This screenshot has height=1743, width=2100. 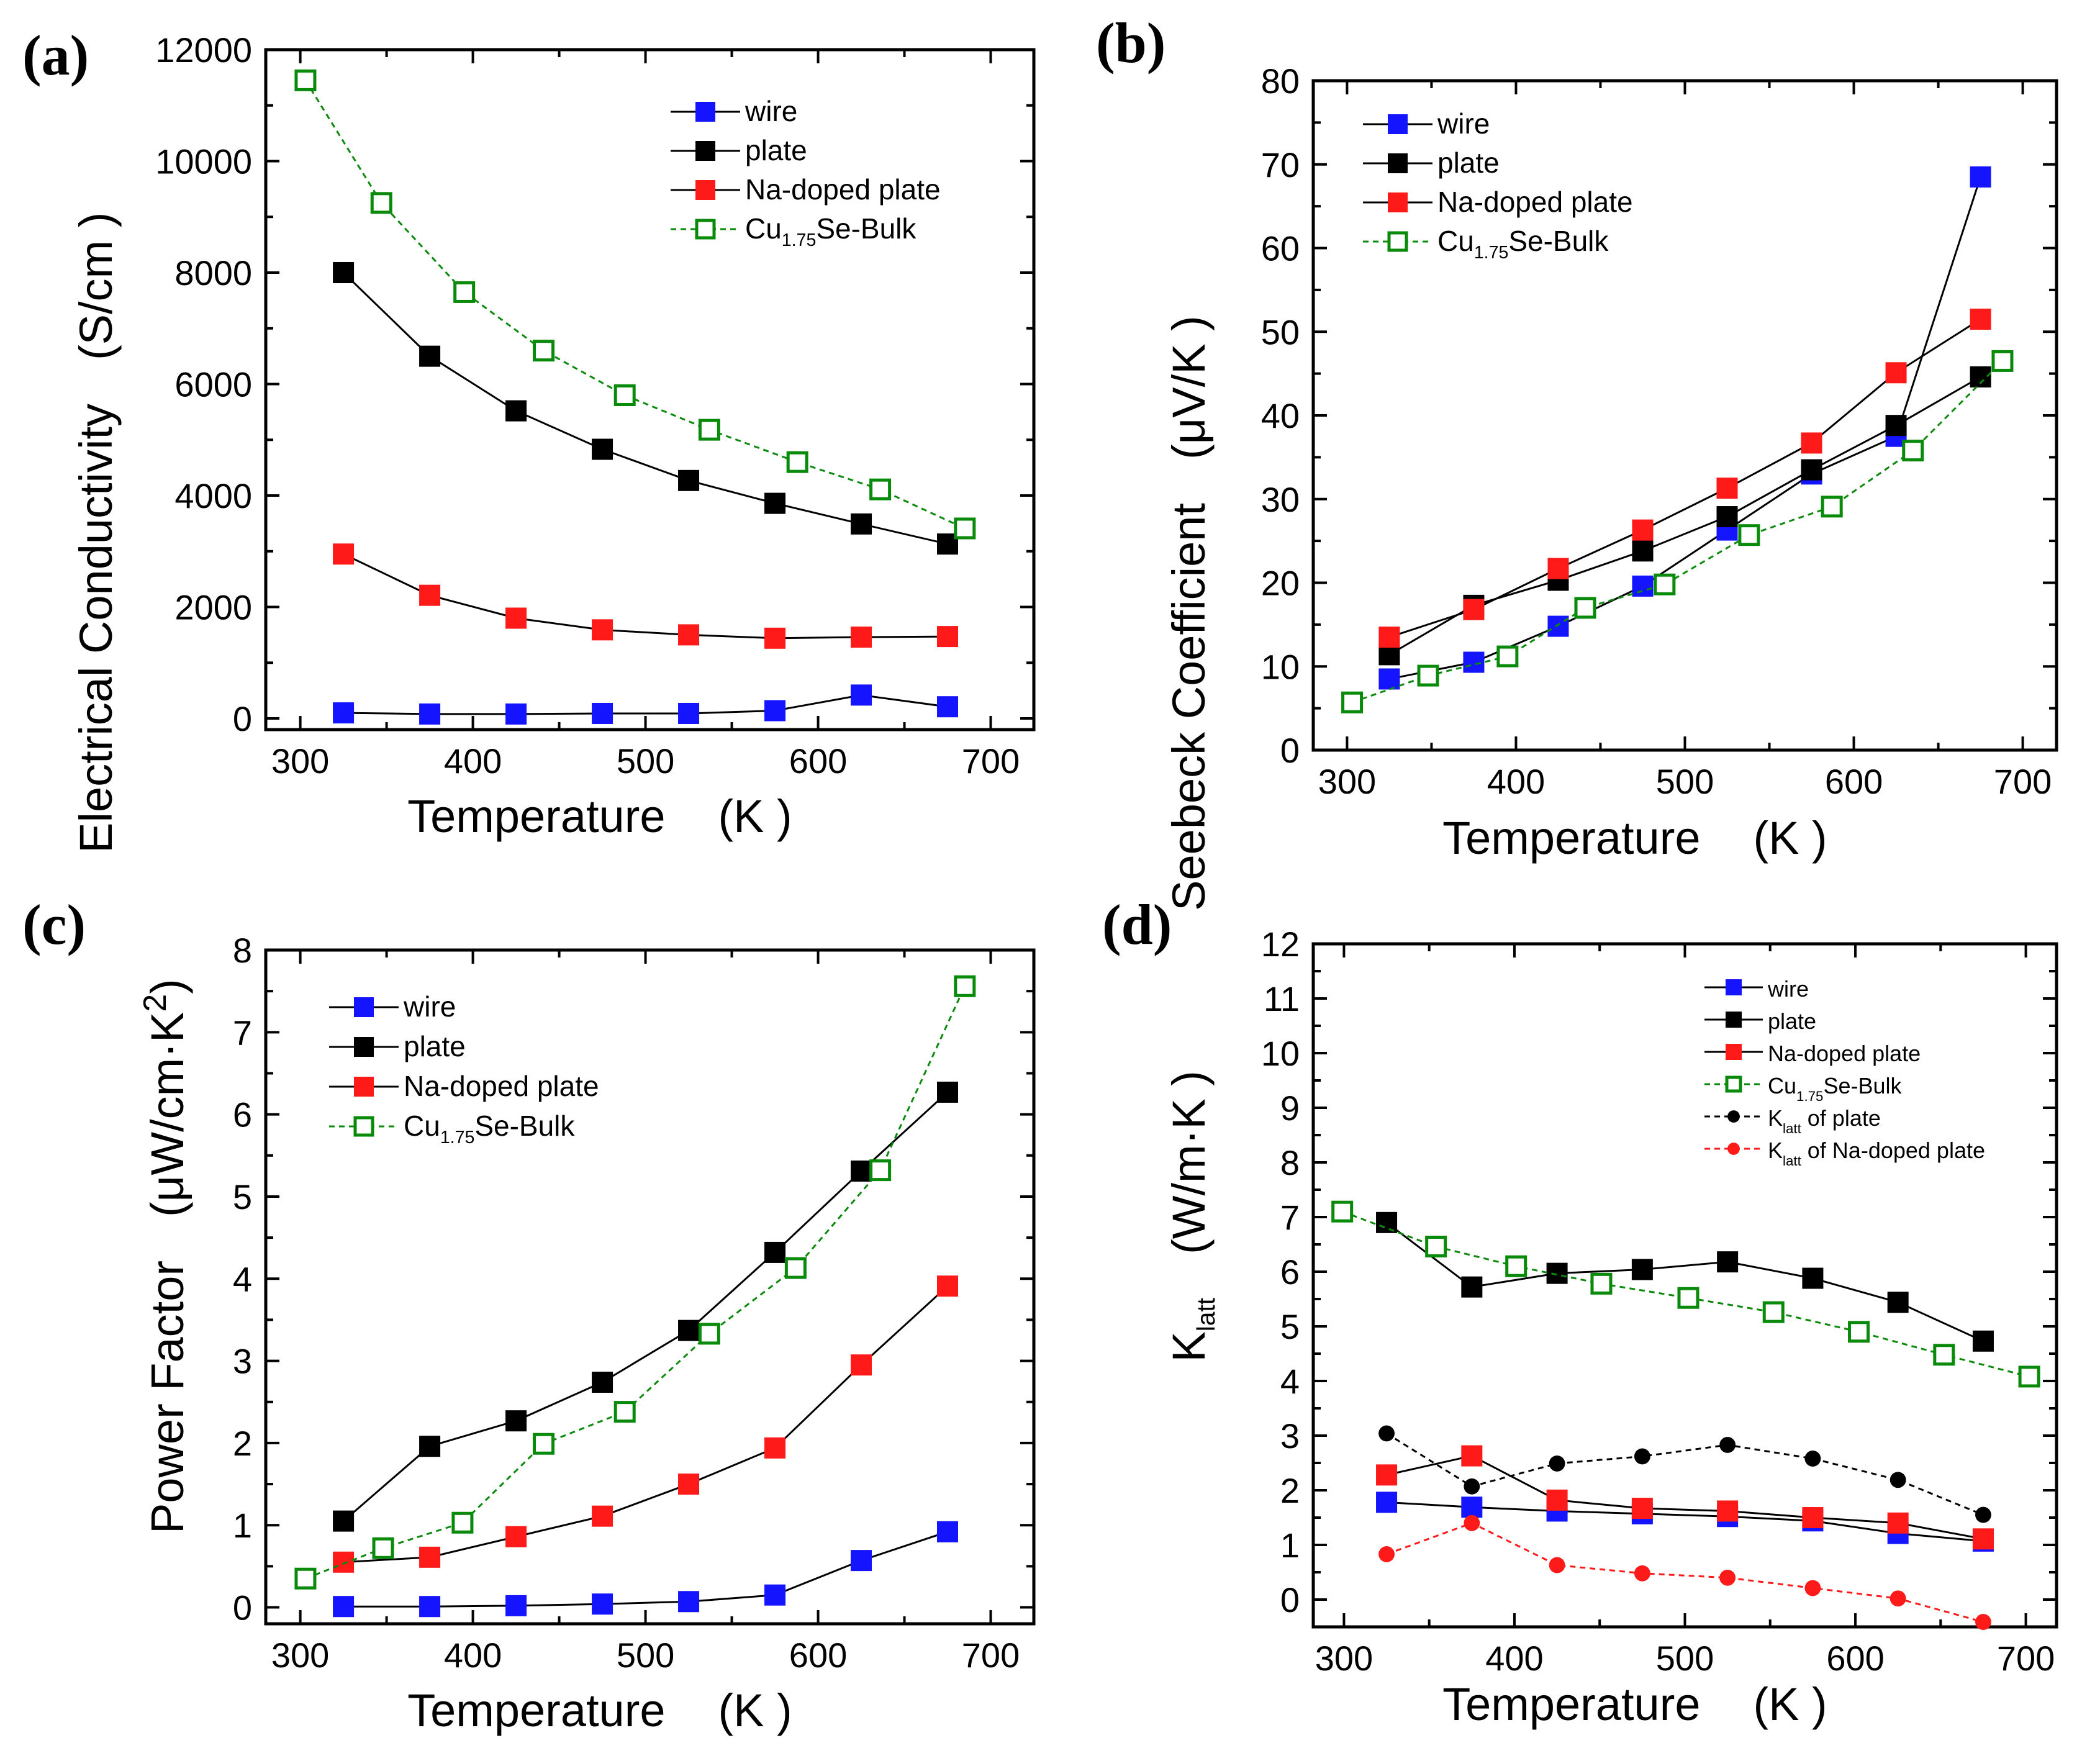 I want to click on y-axis-title-group-c: Power Factor (μW/cm·K2), so click(x=165, y=1256).